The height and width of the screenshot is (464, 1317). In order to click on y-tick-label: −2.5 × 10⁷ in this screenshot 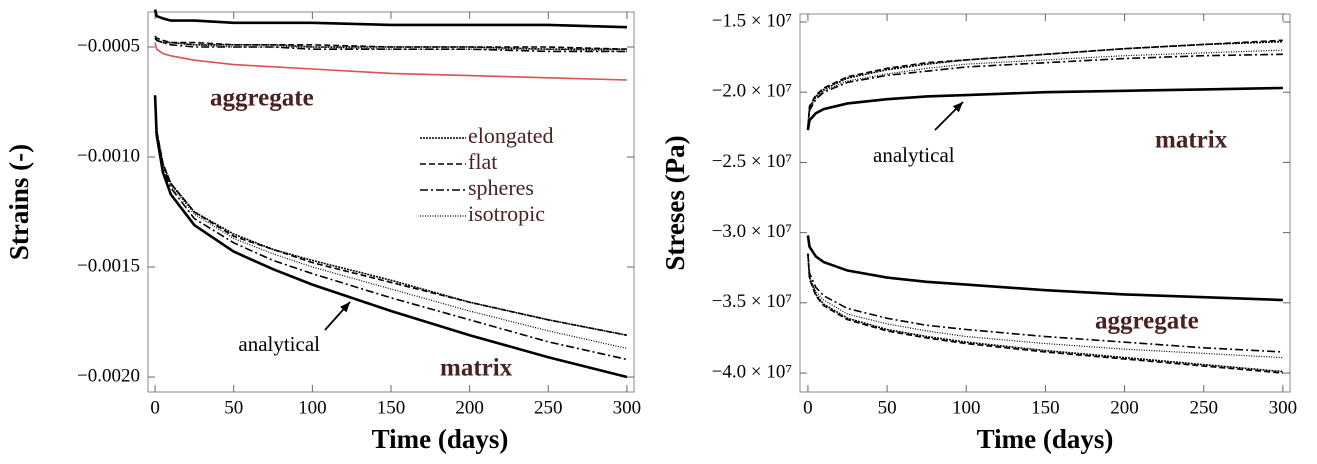, I will do `click(752, 161)`.